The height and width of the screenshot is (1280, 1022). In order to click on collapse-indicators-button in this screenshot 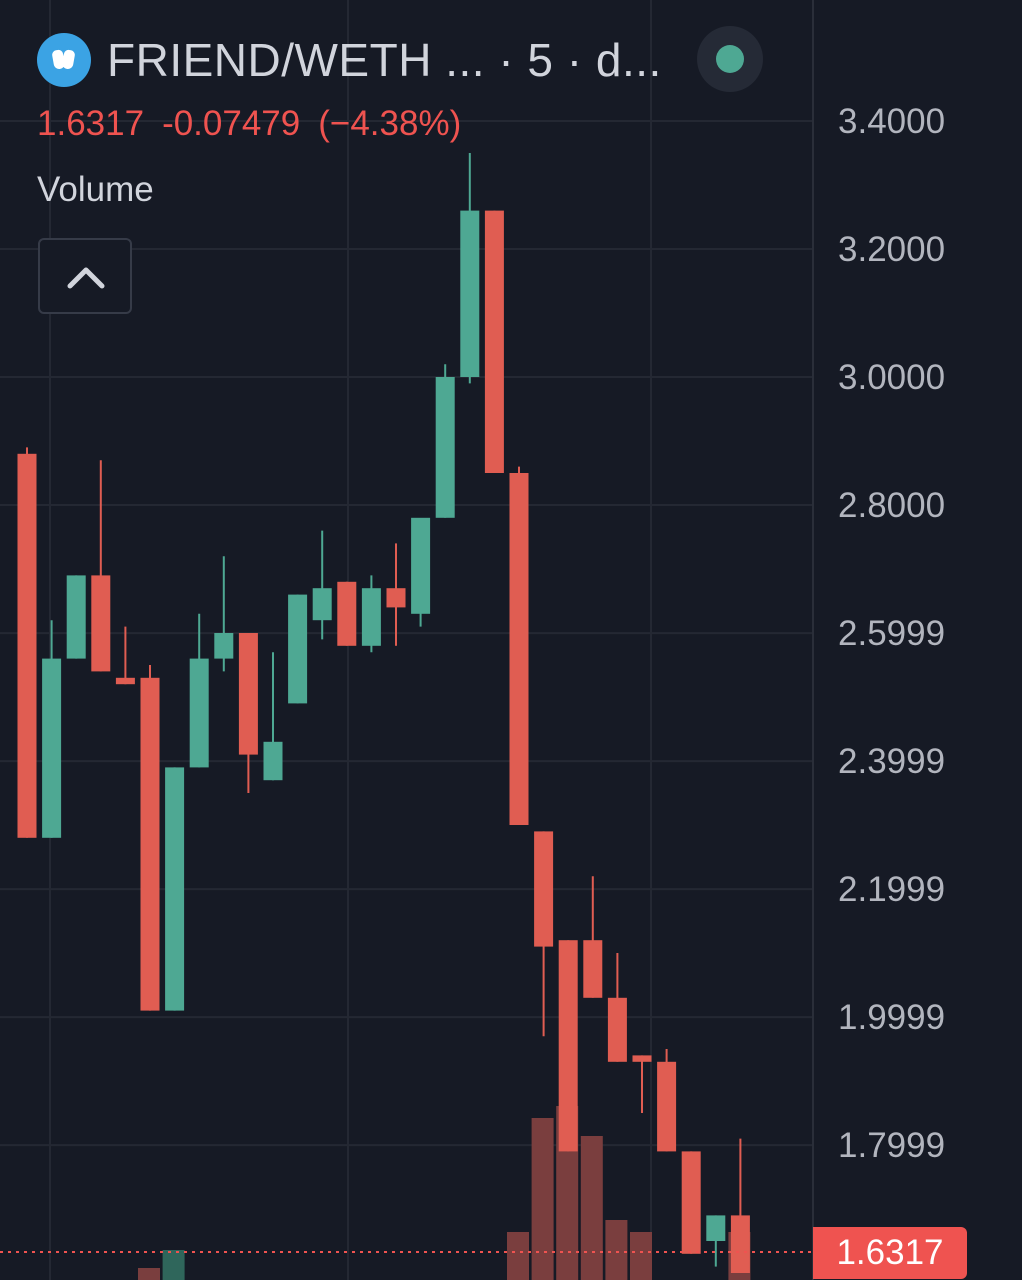, I will do `click(85, 276)`.